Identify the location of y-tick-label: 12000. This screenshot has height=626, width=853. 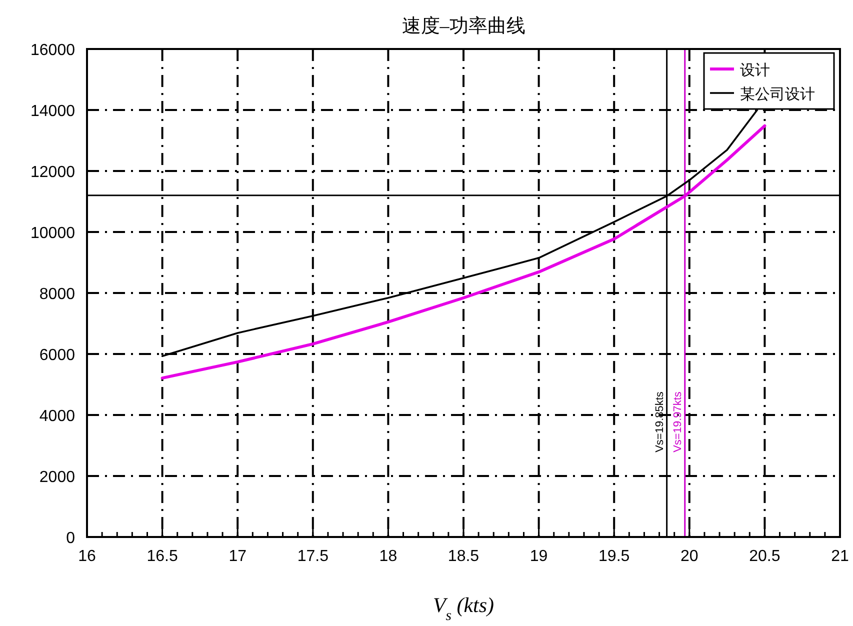
(53, 172).